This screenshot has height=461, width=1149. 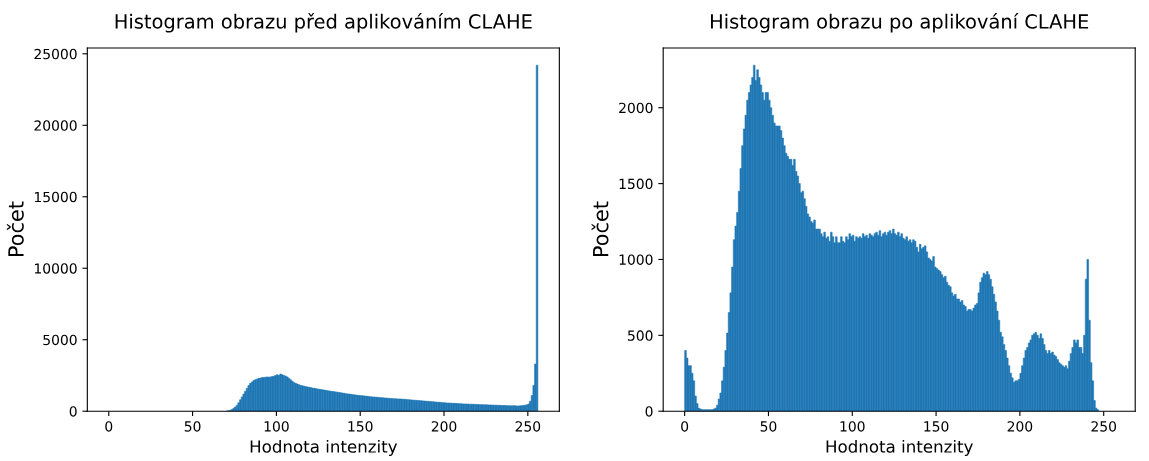 I want to click on y-tick-label: 15000, so click(x=55, y=197).